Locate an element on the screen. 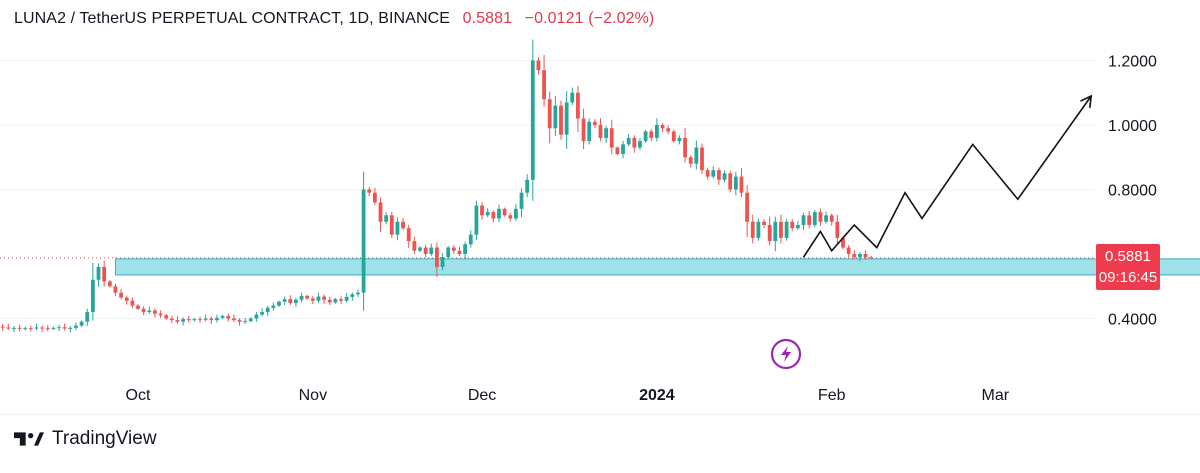  x-axis: Oct Nov Dec 2024 Feb Mar is located at coordinates (568, 395).